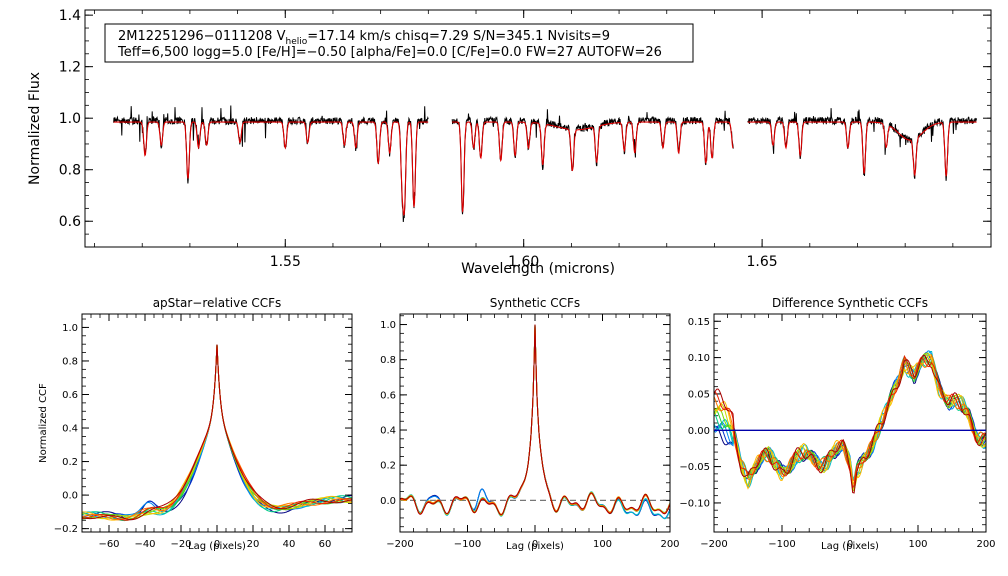  What do you see at coordinates (70, 68) in the screenshot?
I see `y-tick-label: 1.2` at bounding box center [70, 68].